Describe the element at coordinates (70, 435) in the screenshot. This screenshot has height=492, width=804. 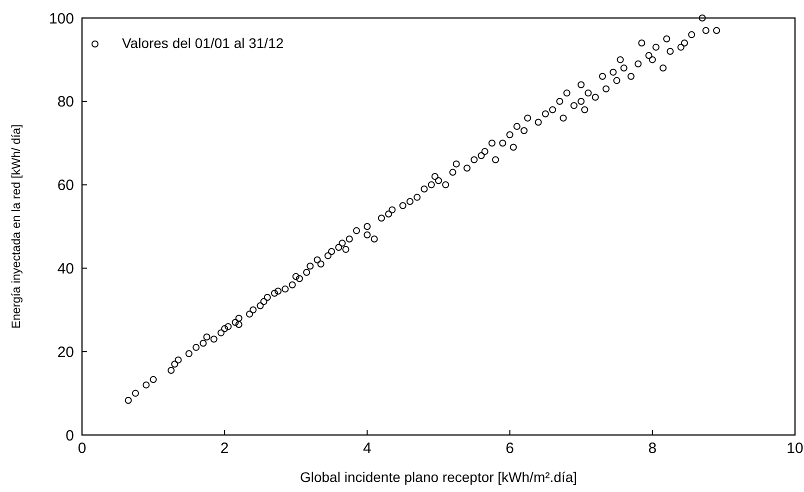
I see `y-tick-label: 0` at that location.